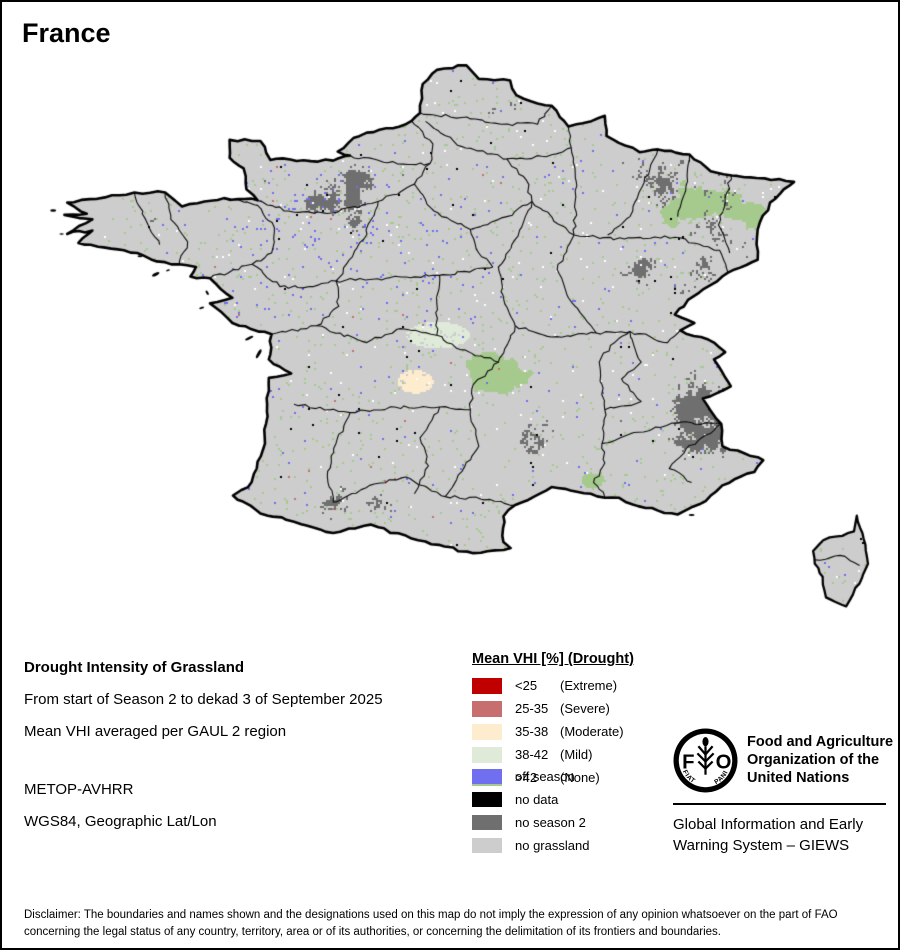  Describe the element at coordinates (589, 685) in the screenshot. I see `legend-qualifier: (Extreme)` at that location.